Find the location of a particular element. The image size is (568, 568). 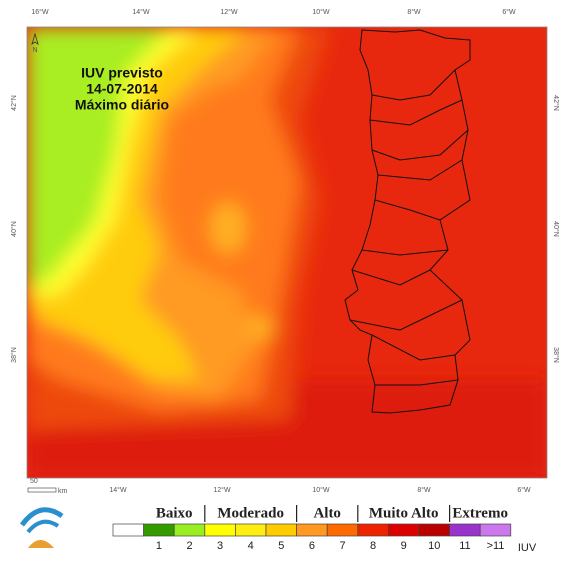

legend-value: 7 is located at coordinates (342, 546).